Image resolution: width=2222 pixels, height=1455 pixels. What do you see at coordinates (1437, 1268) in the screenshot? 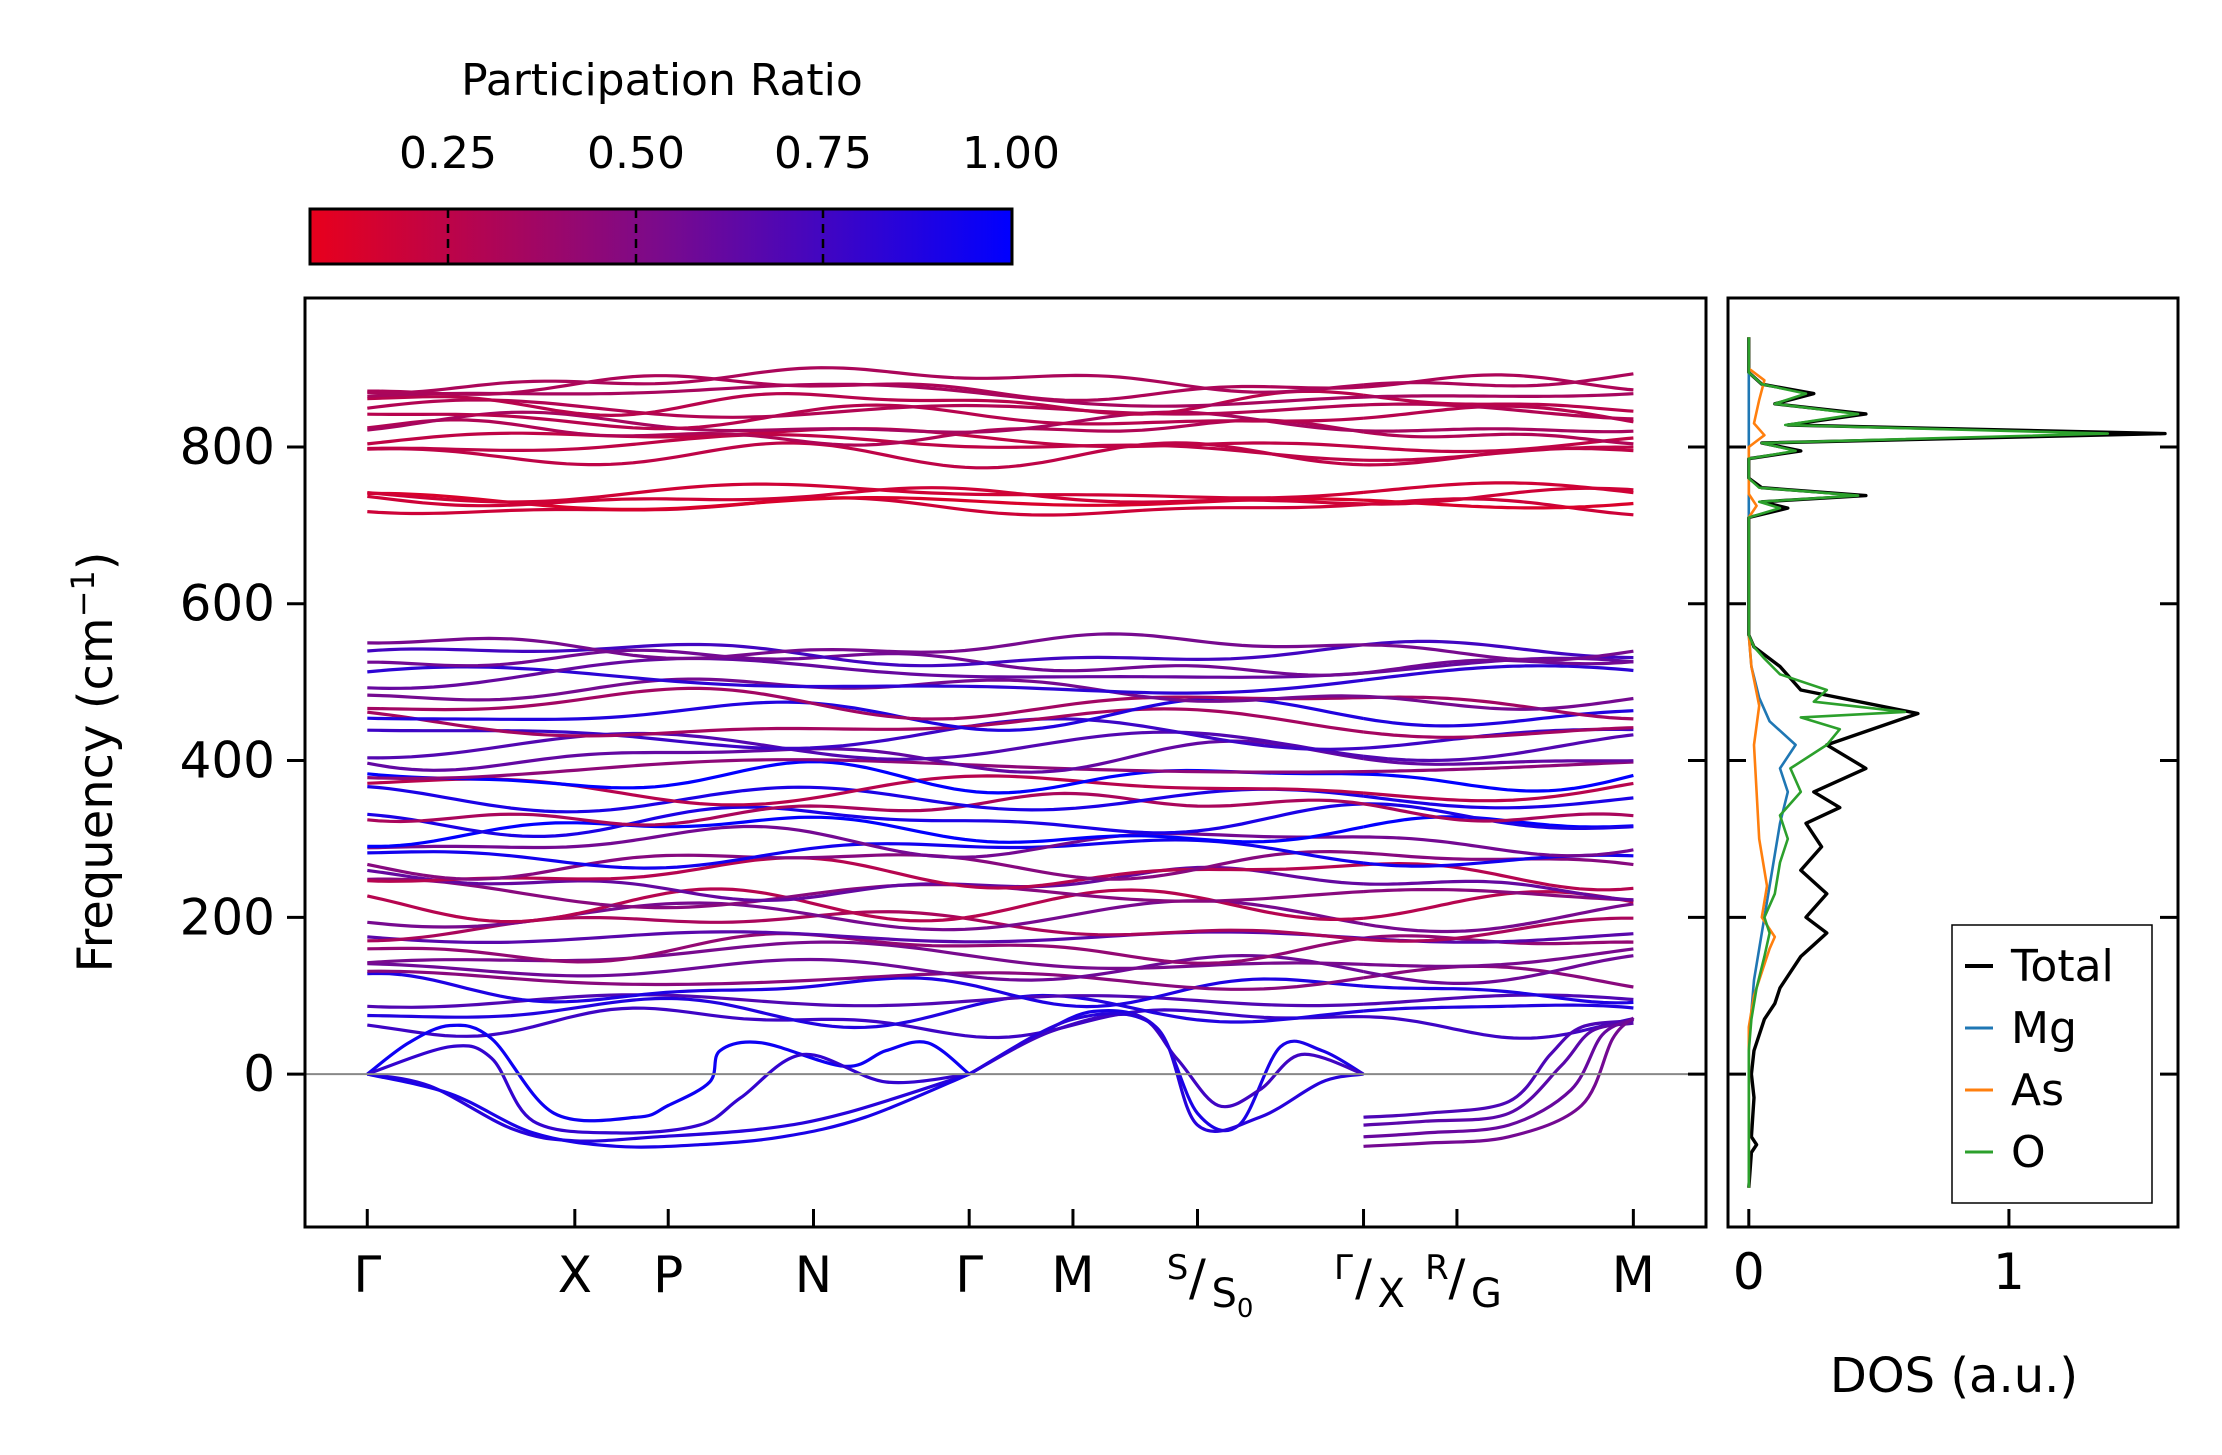
I see `k-tick-label: R` at bounding box center [1437, 1268].